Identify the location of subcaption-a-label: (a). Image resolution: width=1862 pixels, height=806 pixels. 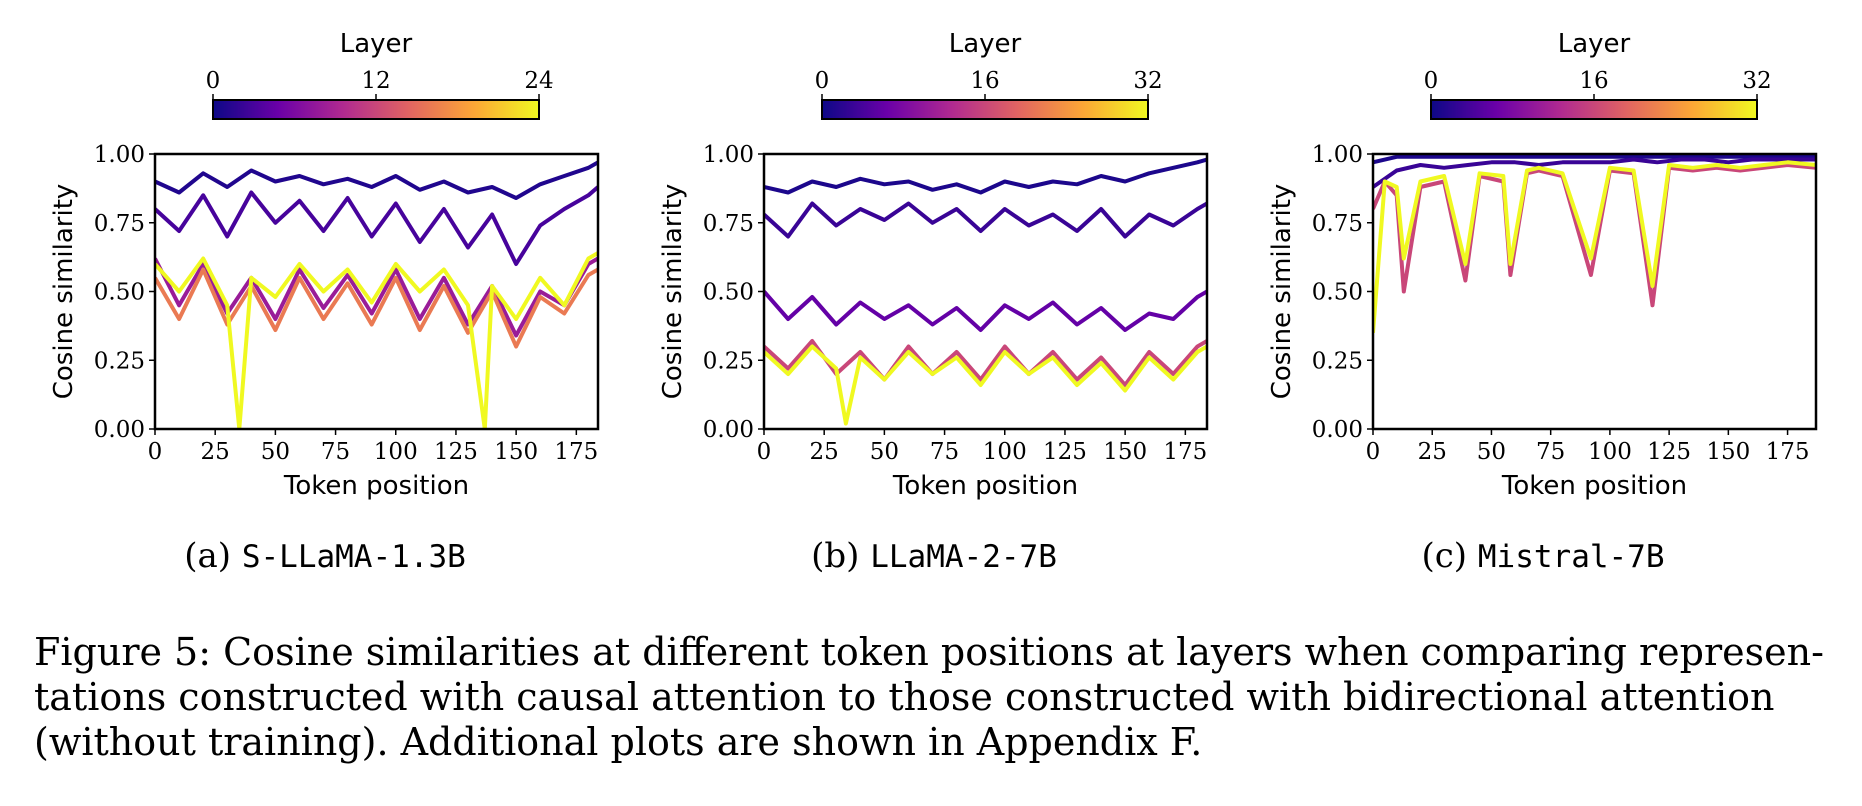
(208, 556).